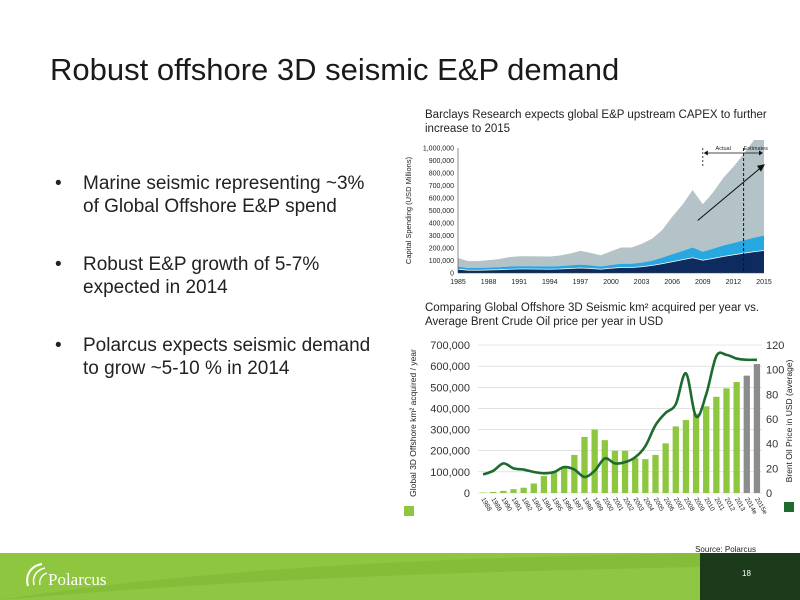 The width and height of the screenshot is (800, 600). Describe the element at coordinates (441, 174) in the screenshot. I see `y-tick-label: 800,000` at that location.